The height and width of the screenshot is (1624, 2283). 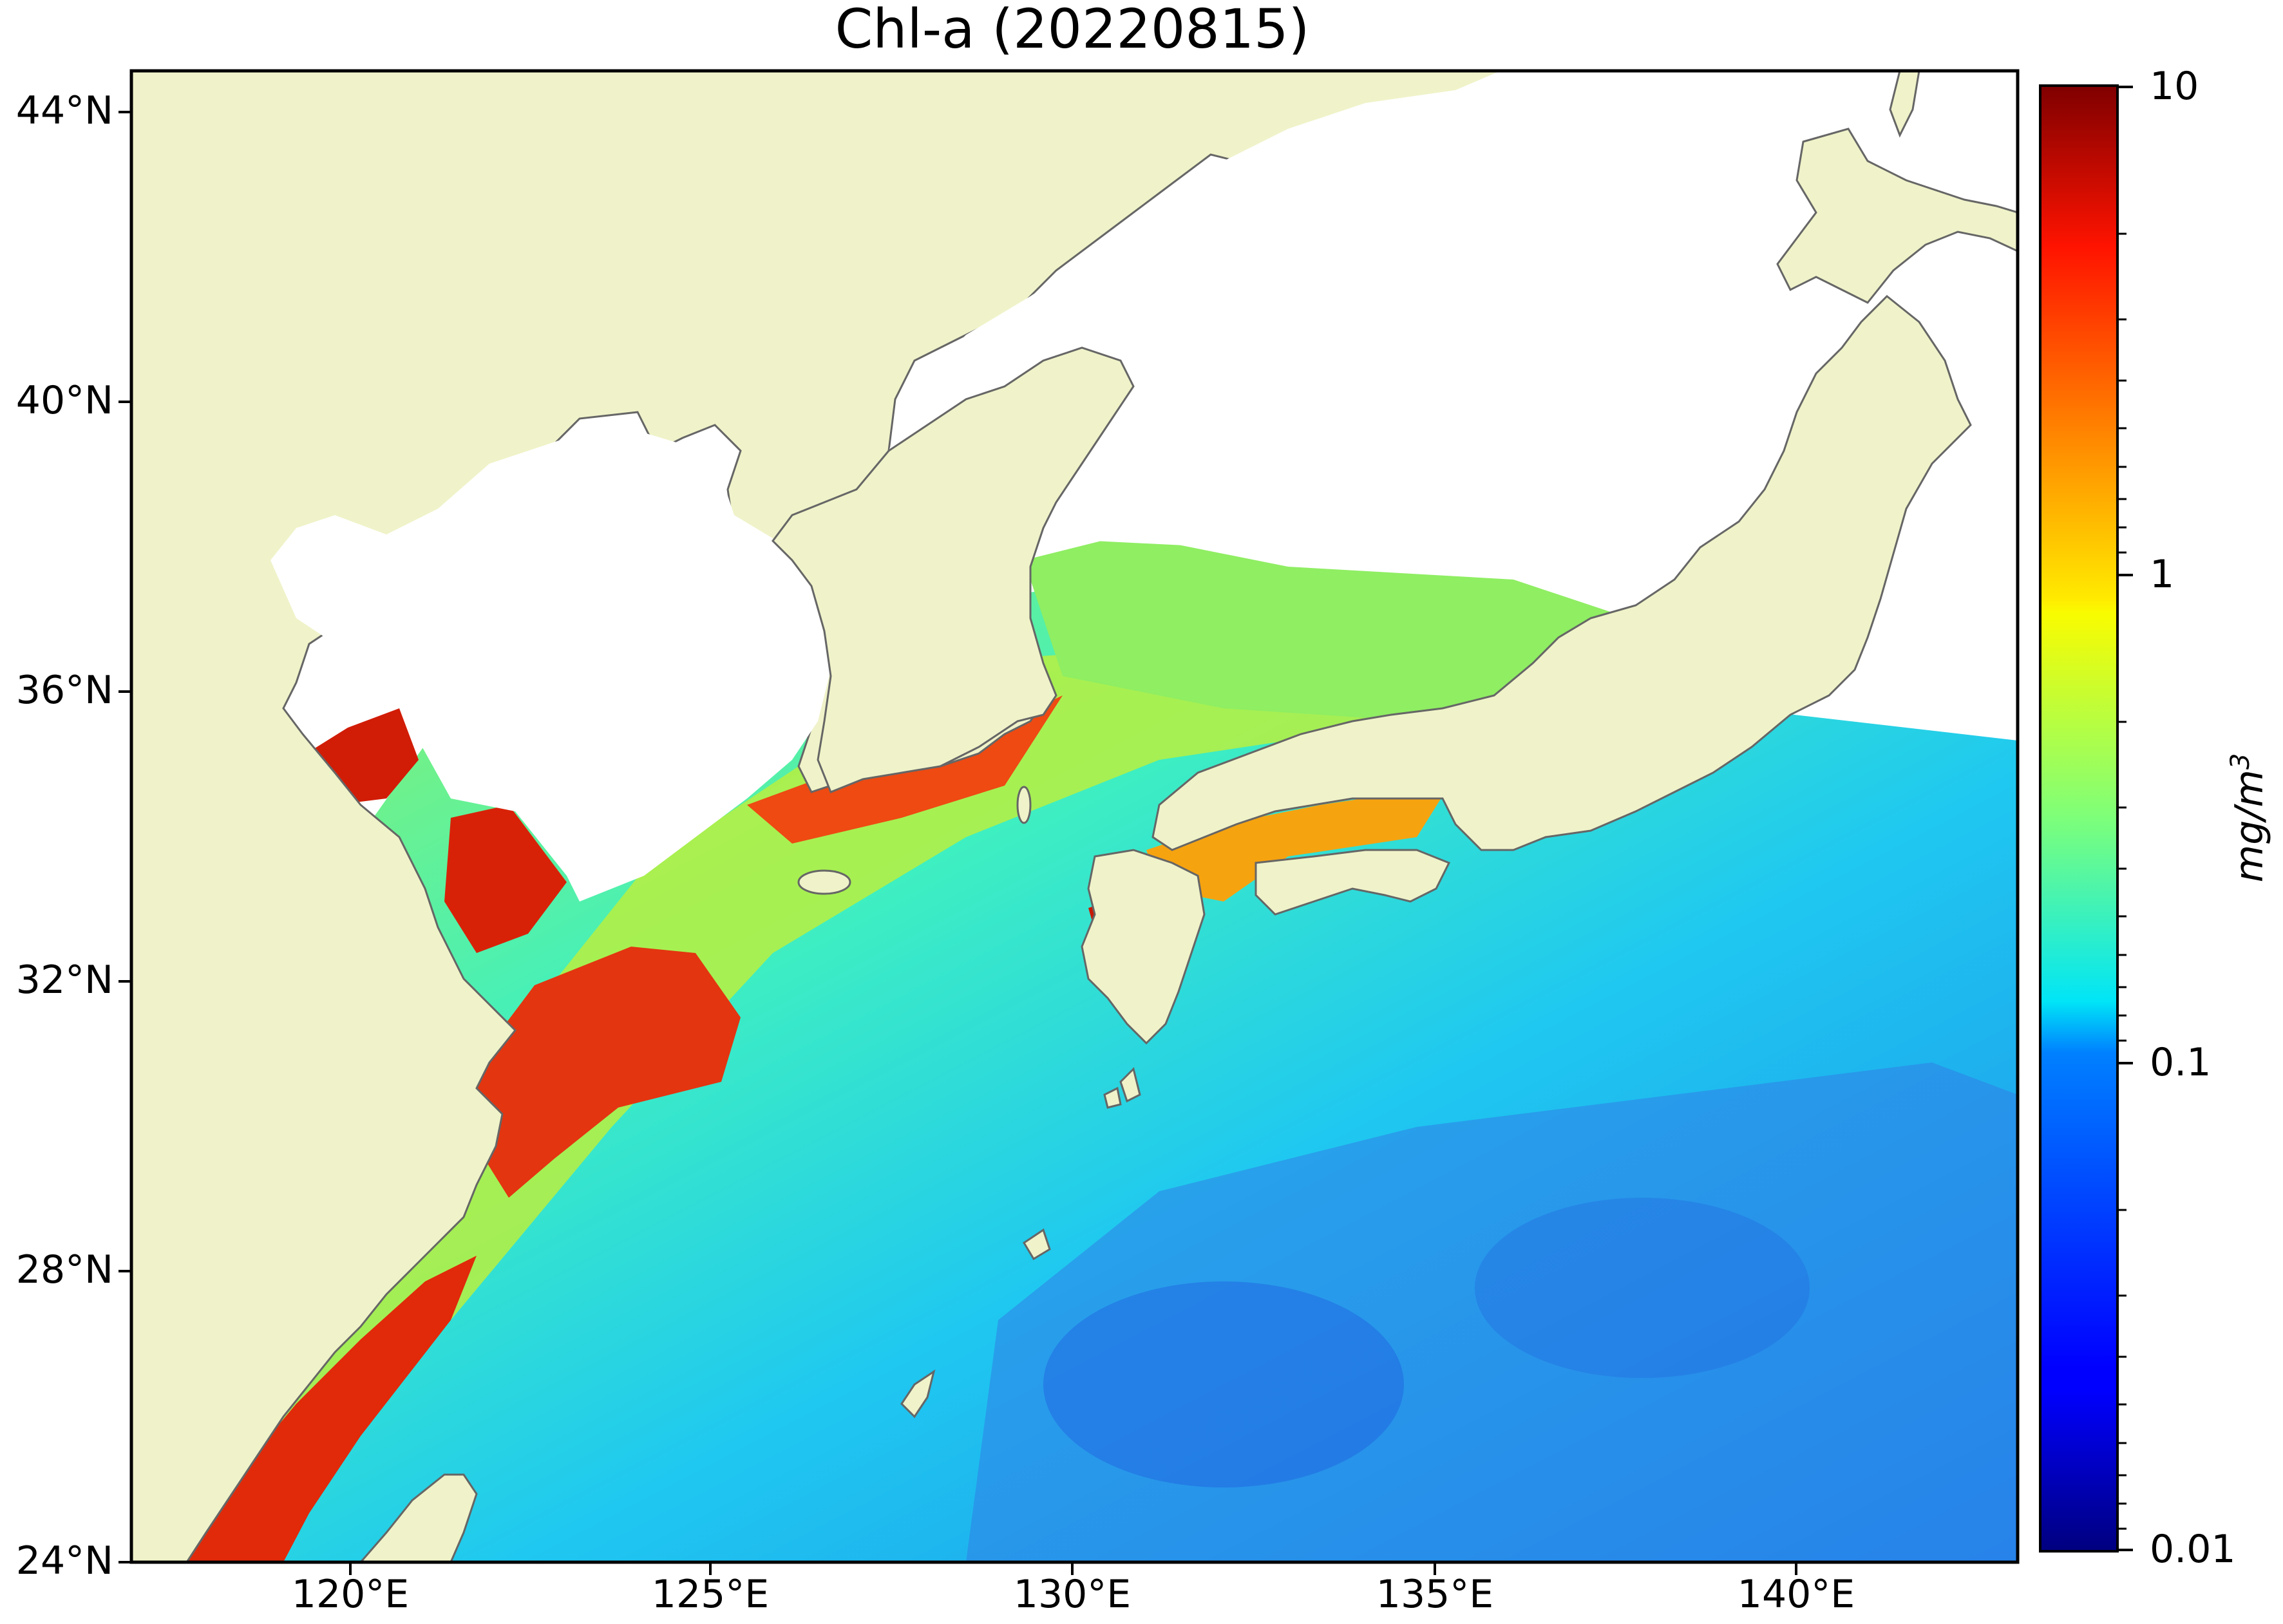 What do you see at coordinates (953, 569) in the screenshot?
I see `korea-coastline` at bounding box center [953, 569].